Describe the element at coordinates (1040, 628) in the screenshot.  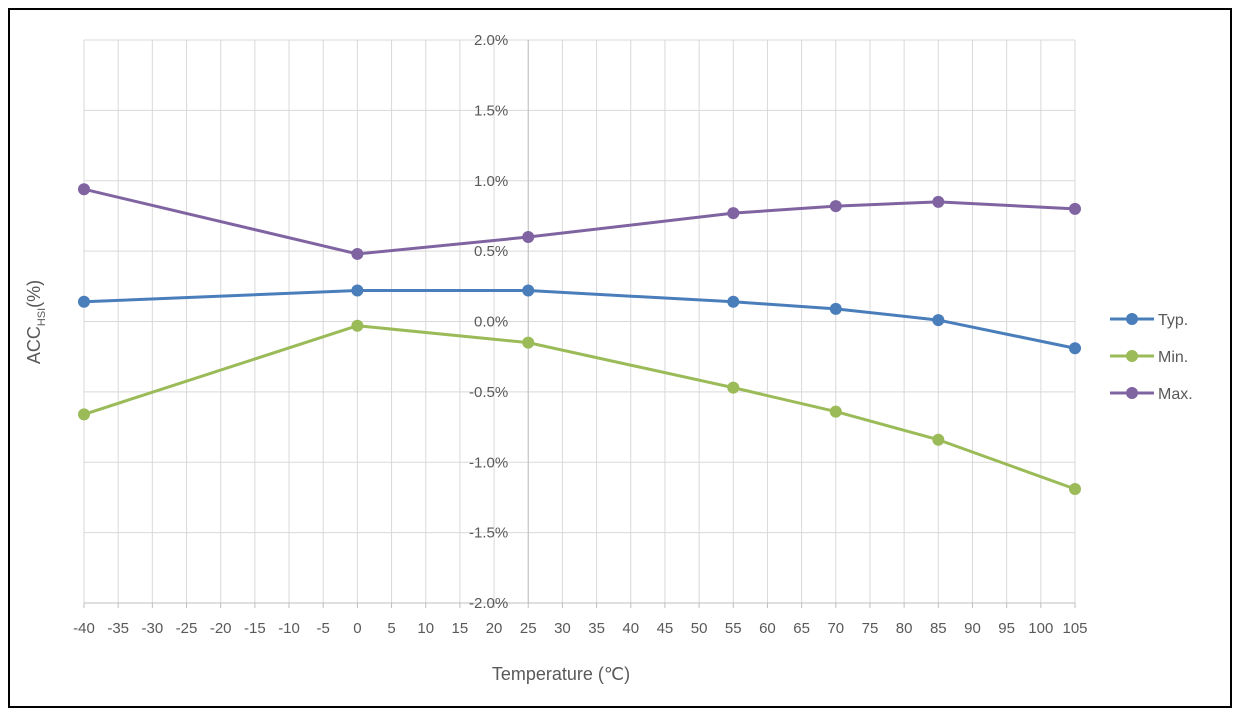
I see `x-tick-label: 100` at that location.